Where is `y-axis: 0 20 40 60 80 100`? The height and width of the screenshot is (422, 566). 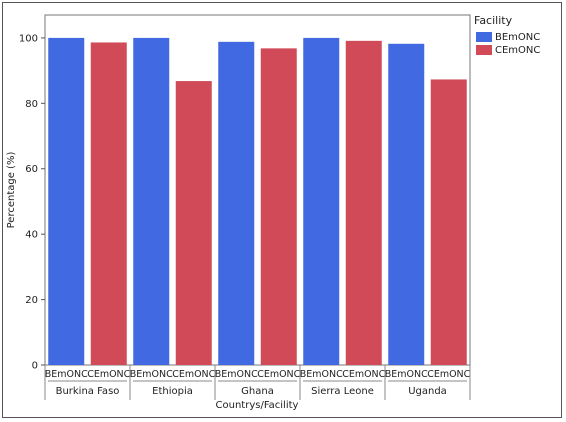
y-axis: 0 20 40 60 80 100 is located at coordinates (32, 202).